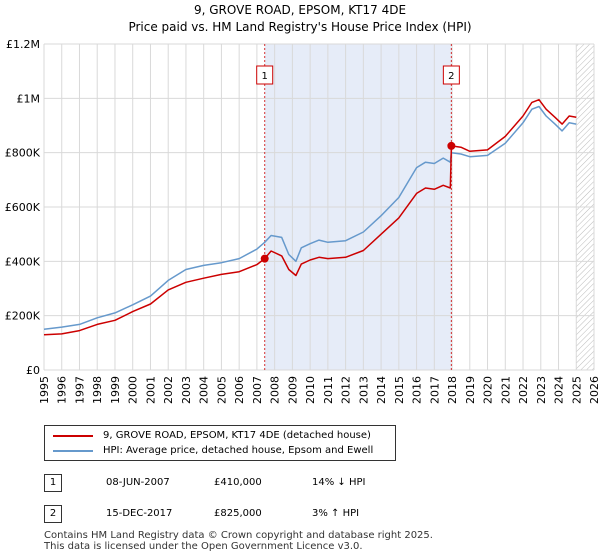  Describe the element at coordinates (505, 390) in the screenshot. I see `x-tick-label: 2021` at that location.